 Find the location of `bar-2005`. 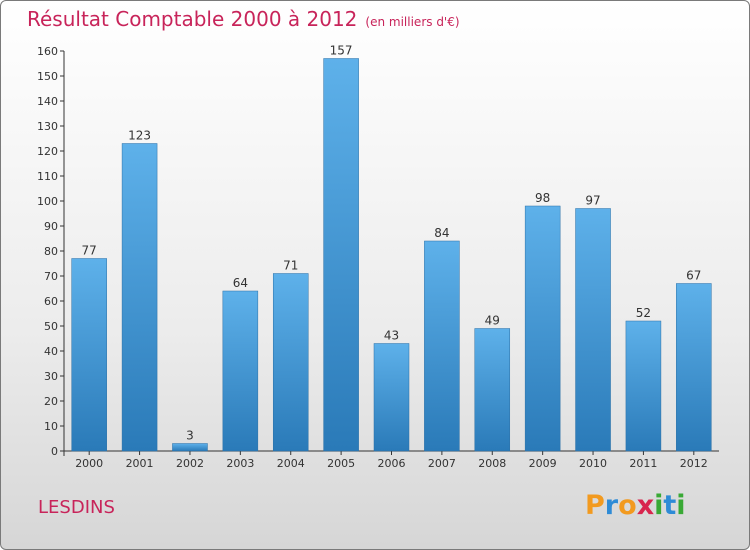

bar-2005 is located at coordinates (341, 255).